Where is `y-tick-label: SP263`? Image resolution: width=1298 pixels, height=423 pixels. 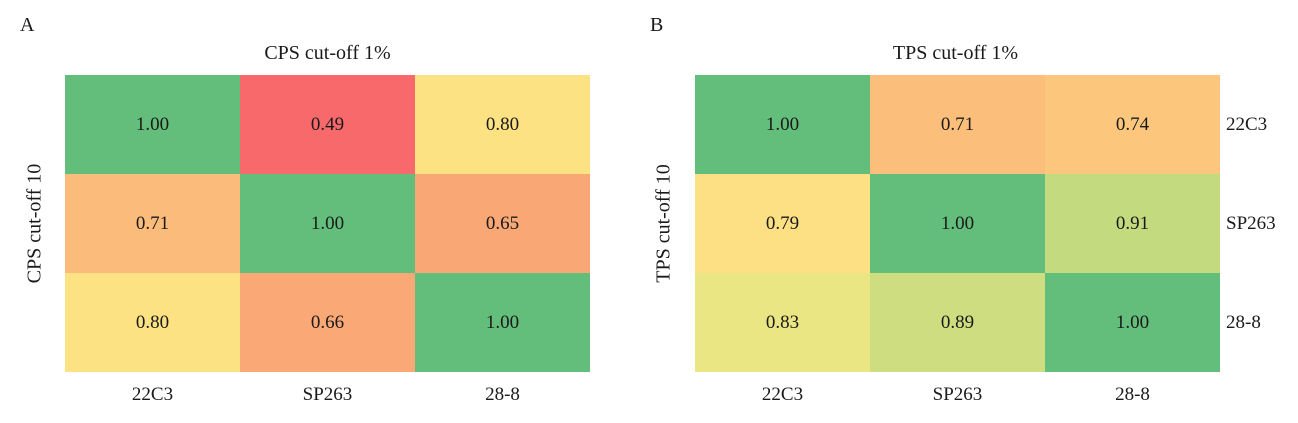
y-tick-label: SP263 is located at coordinates (1251, 223).